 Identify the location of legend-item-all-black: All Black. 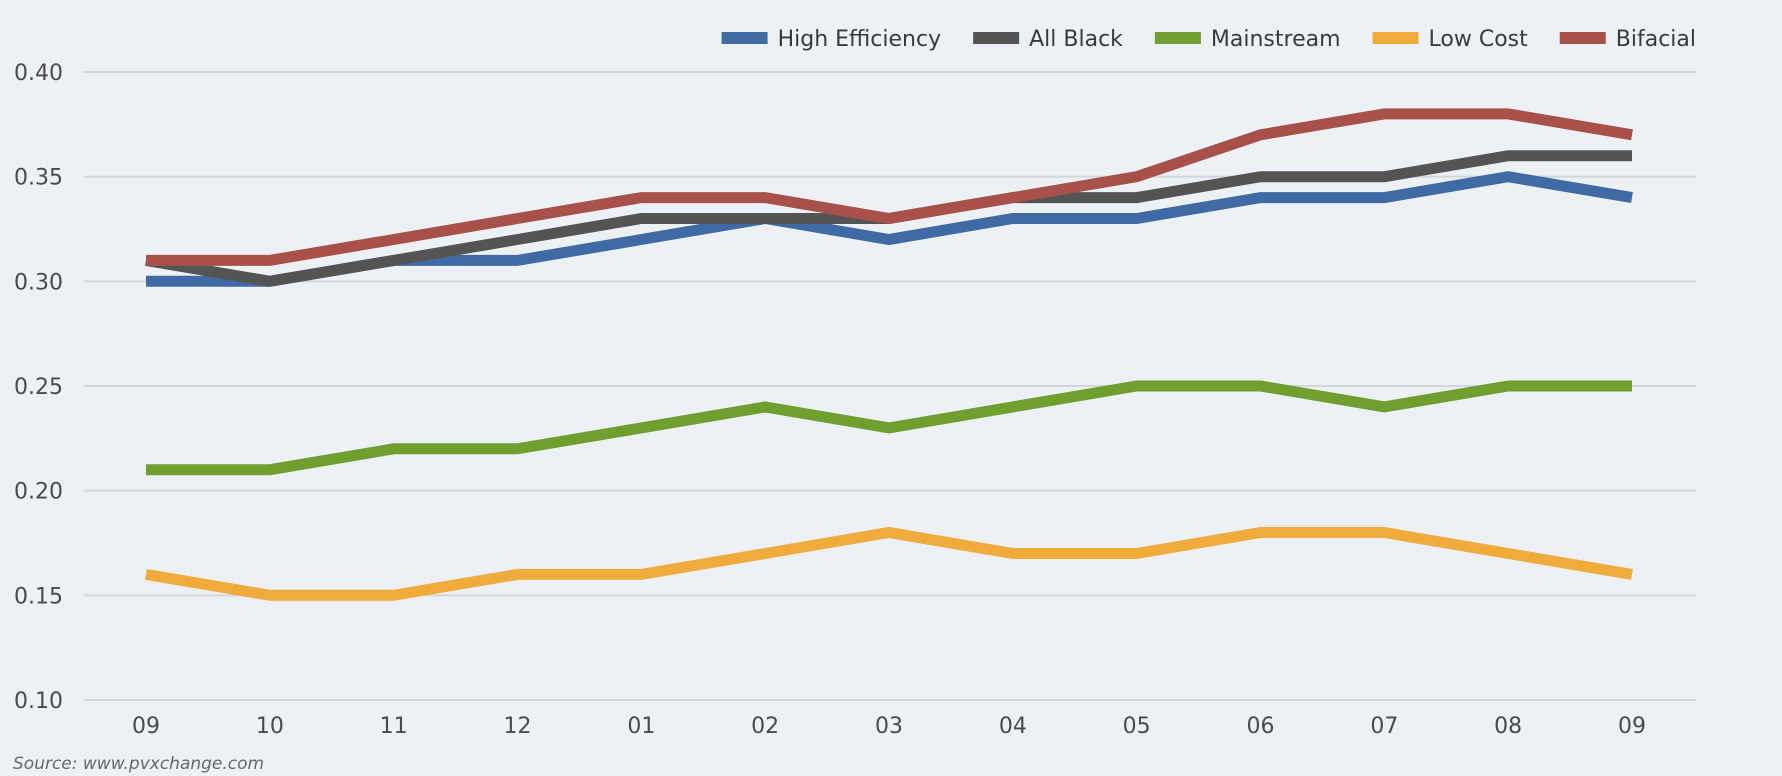
(1048, 39).